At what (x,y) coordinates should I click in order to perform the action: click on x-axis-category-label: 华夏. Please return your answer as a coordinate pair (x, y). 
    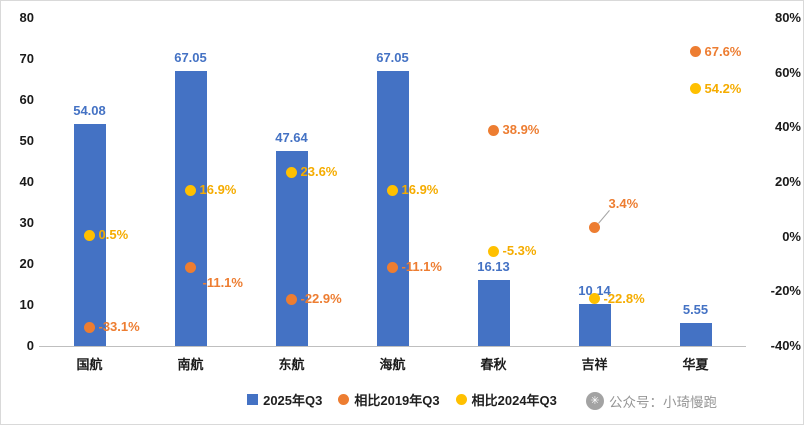
    Looking at the image, I should click on (695, 364).